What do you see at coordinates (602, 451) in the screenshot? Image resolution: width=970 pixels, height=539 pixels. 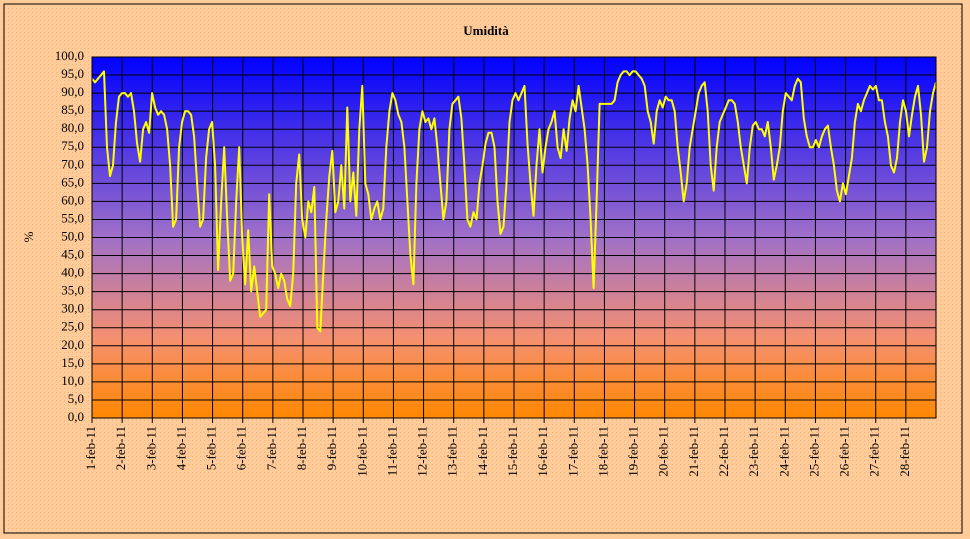 I see `x-tick-label: 18-feb-11` at bounding box center [602, 451].